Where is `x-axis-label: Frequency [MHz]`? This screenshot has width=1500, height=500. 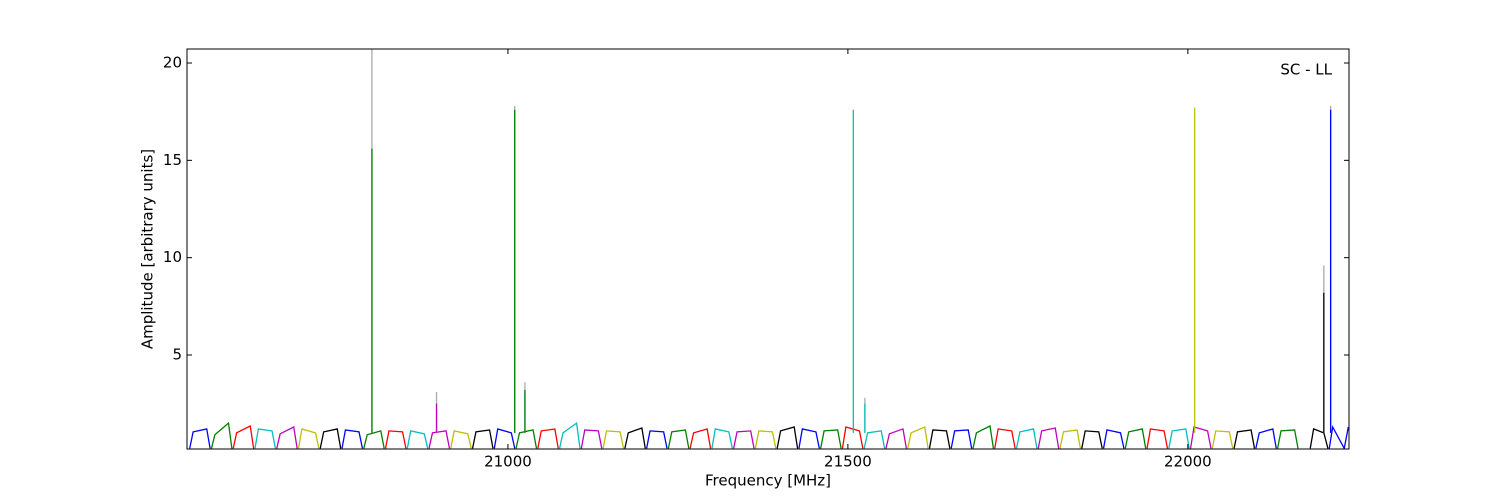
x-axis-label: Frequency [MHz] is located at coordinates (768, 481).